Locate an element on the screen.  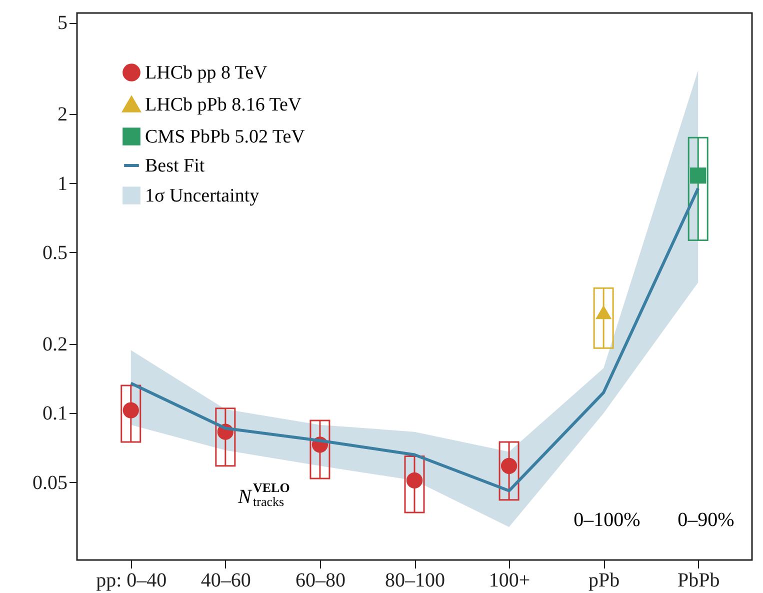
legend-label: CMS PbPb 5.02 TeV is located at coordinates (225, 137).